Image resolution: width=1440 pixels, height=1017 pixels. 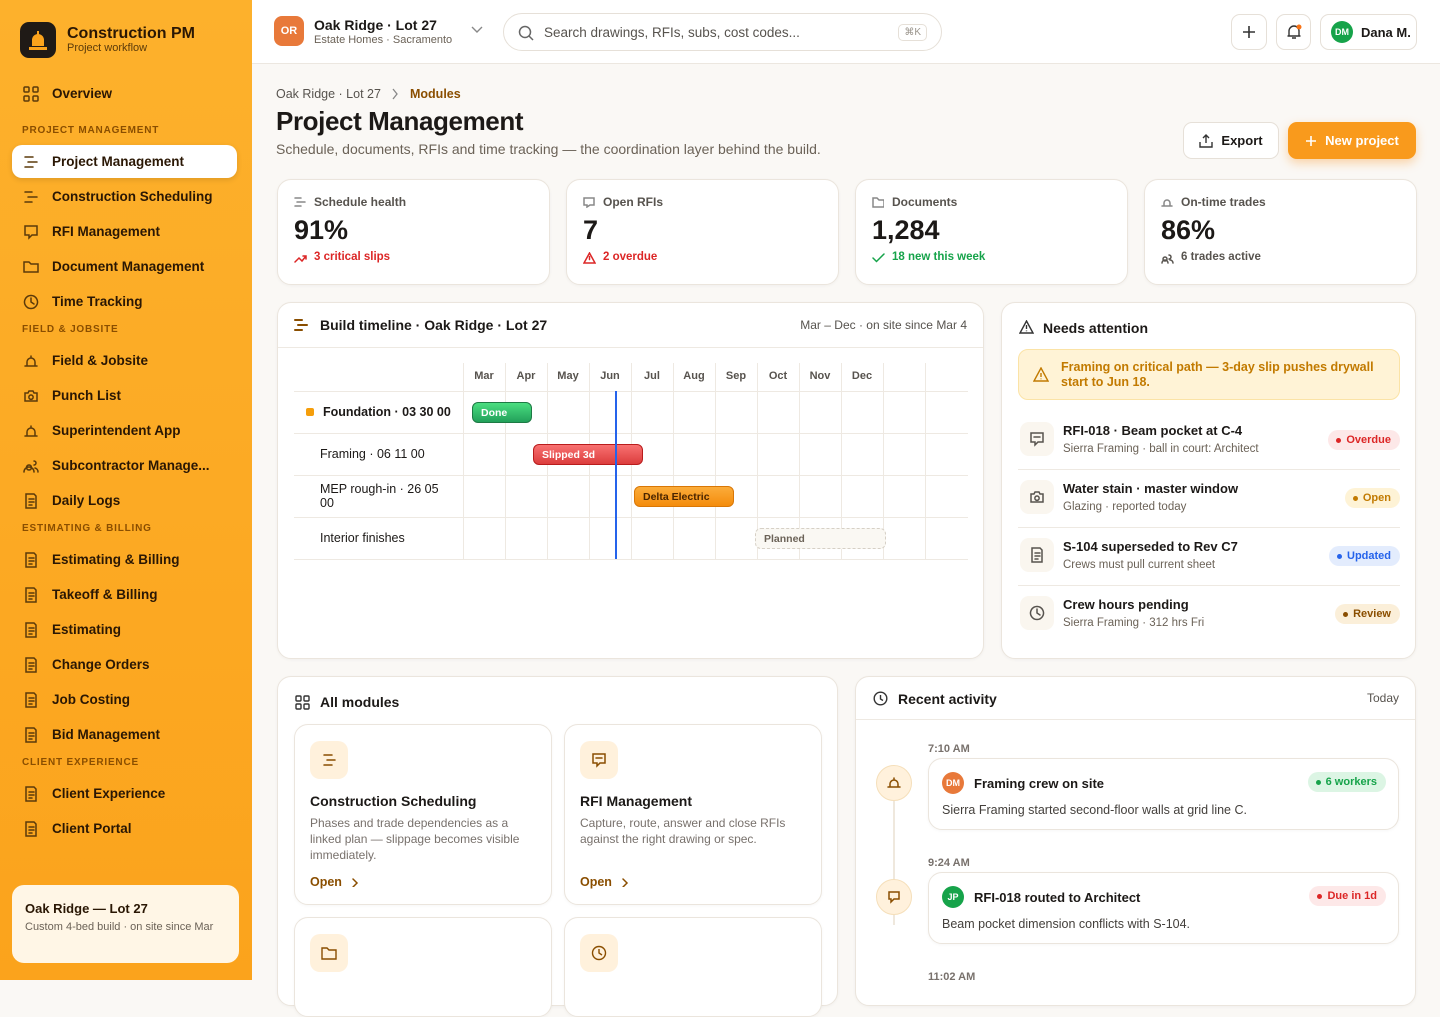 What do you see at coordinates (1037, 613) in the screenshot?
I see `item-icon` at bounding box center [1037, 613].